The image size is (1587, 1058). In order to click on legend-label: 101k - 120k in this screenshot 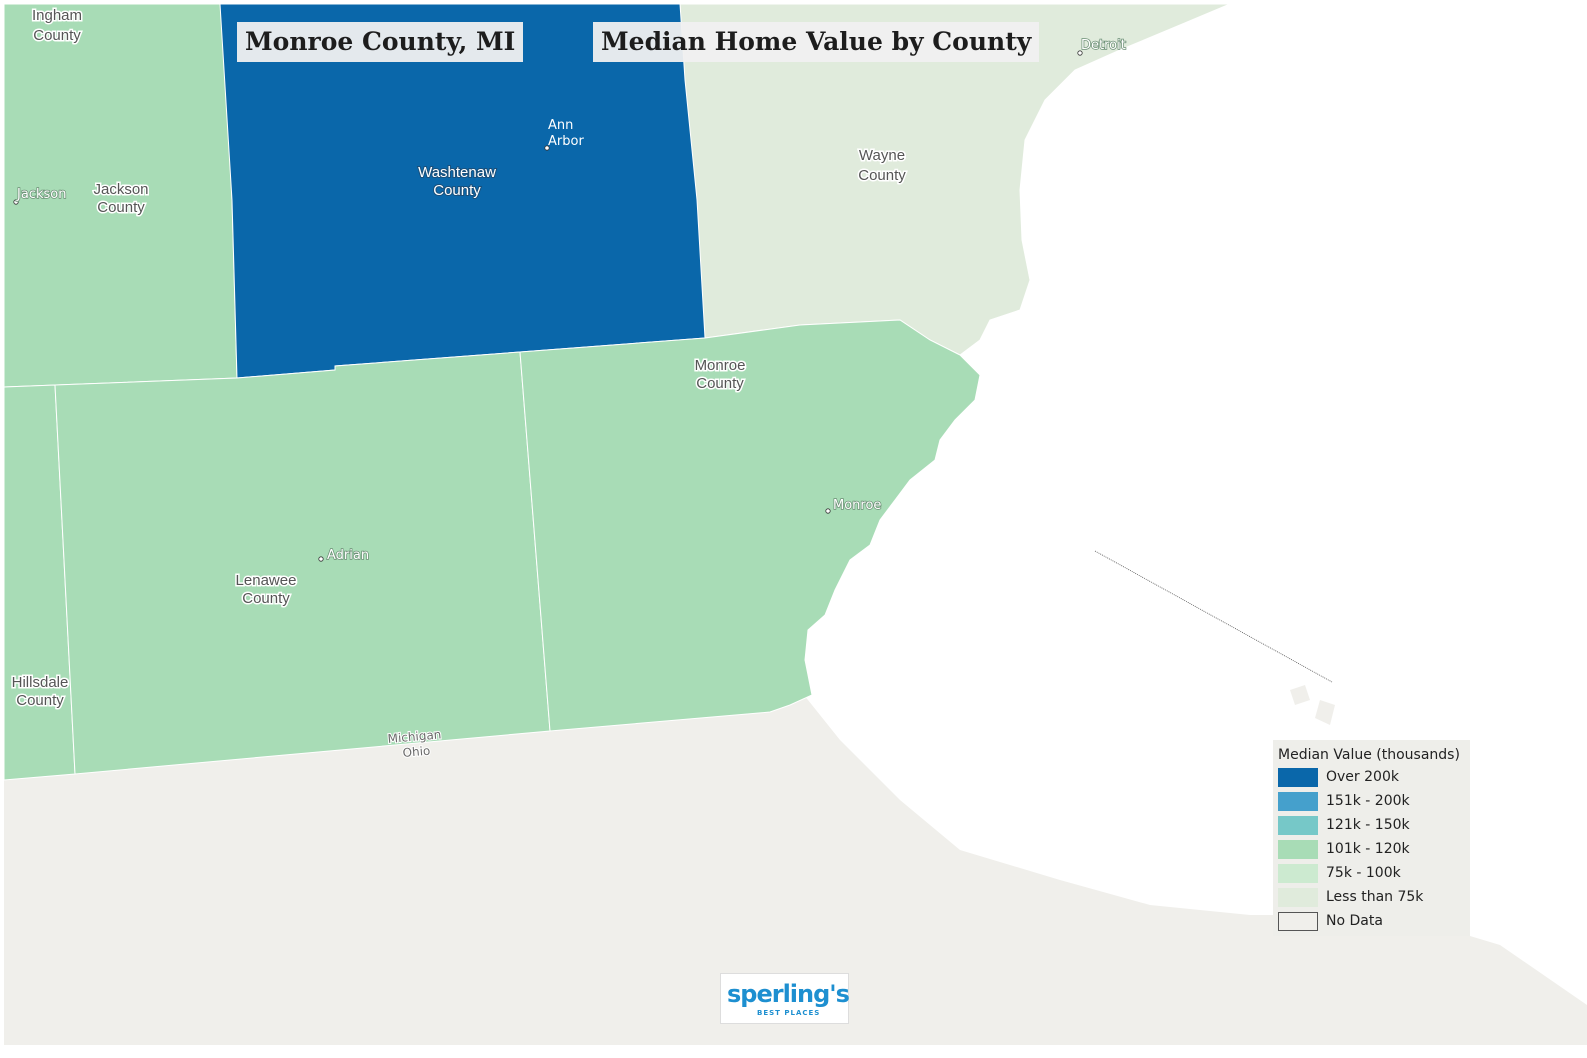, I will do `click(1368, 849)`.